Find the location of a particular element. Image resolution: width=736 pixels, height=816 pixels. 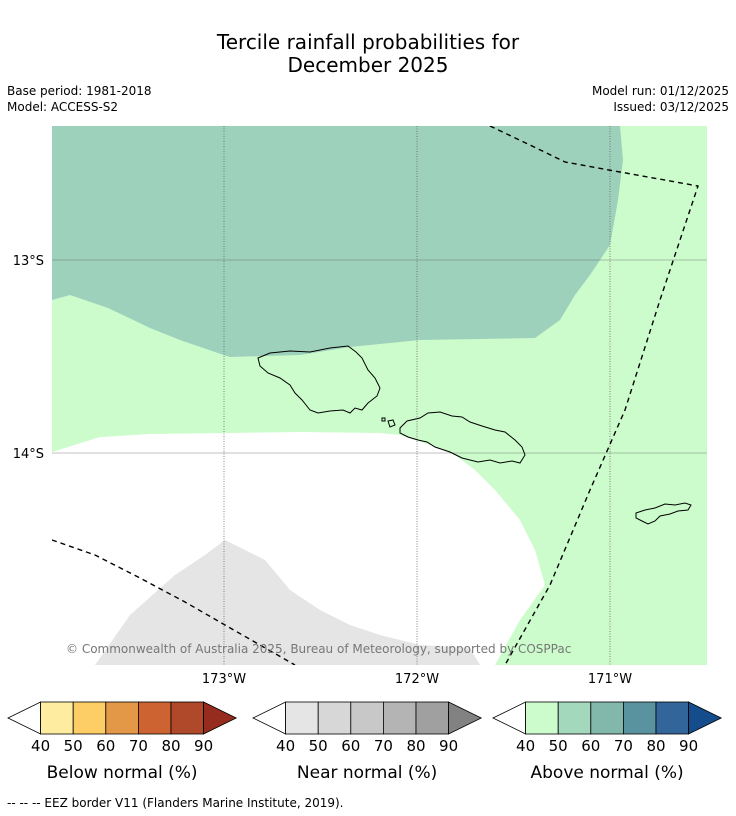

meta-left: Base period: 1981-2018 Model: ACCESS-S2 is located at coordinates (79, 99).